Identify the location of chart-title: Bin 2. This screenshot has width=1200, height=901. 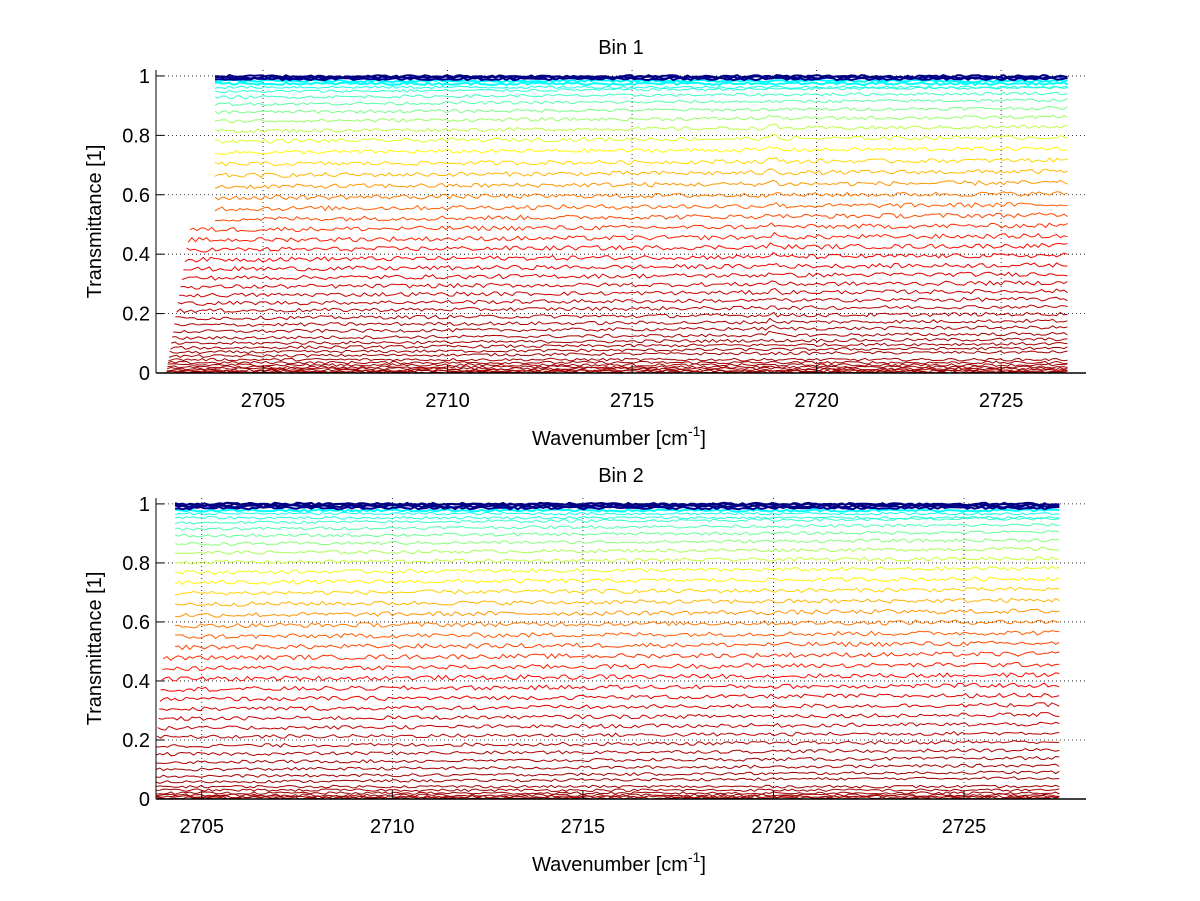
(621, 476).